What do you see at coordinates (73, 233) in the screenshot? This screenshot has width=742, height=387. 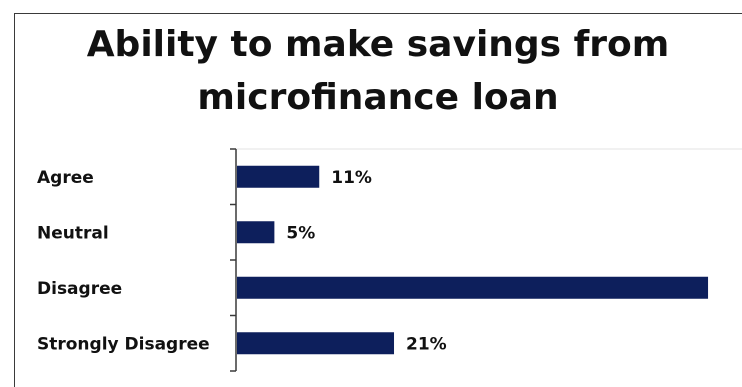 I see `category-label: Neutral` at bounding box center [73, 233].